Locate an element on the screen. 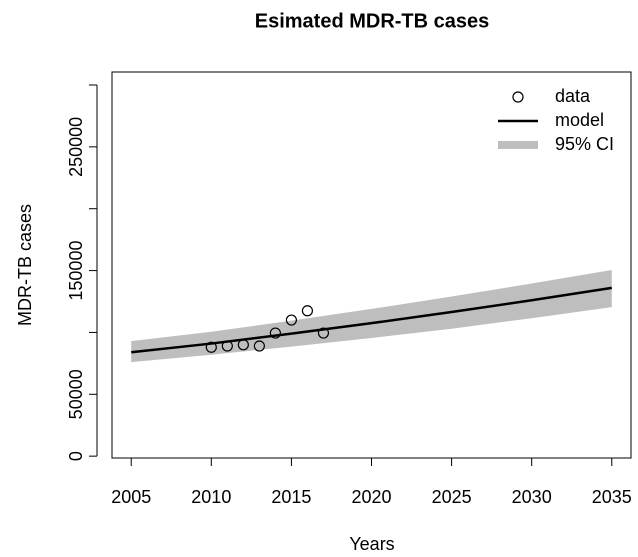 This screenshot has height=557, width=638. legend-label: data is located at coordinates (573, 96).